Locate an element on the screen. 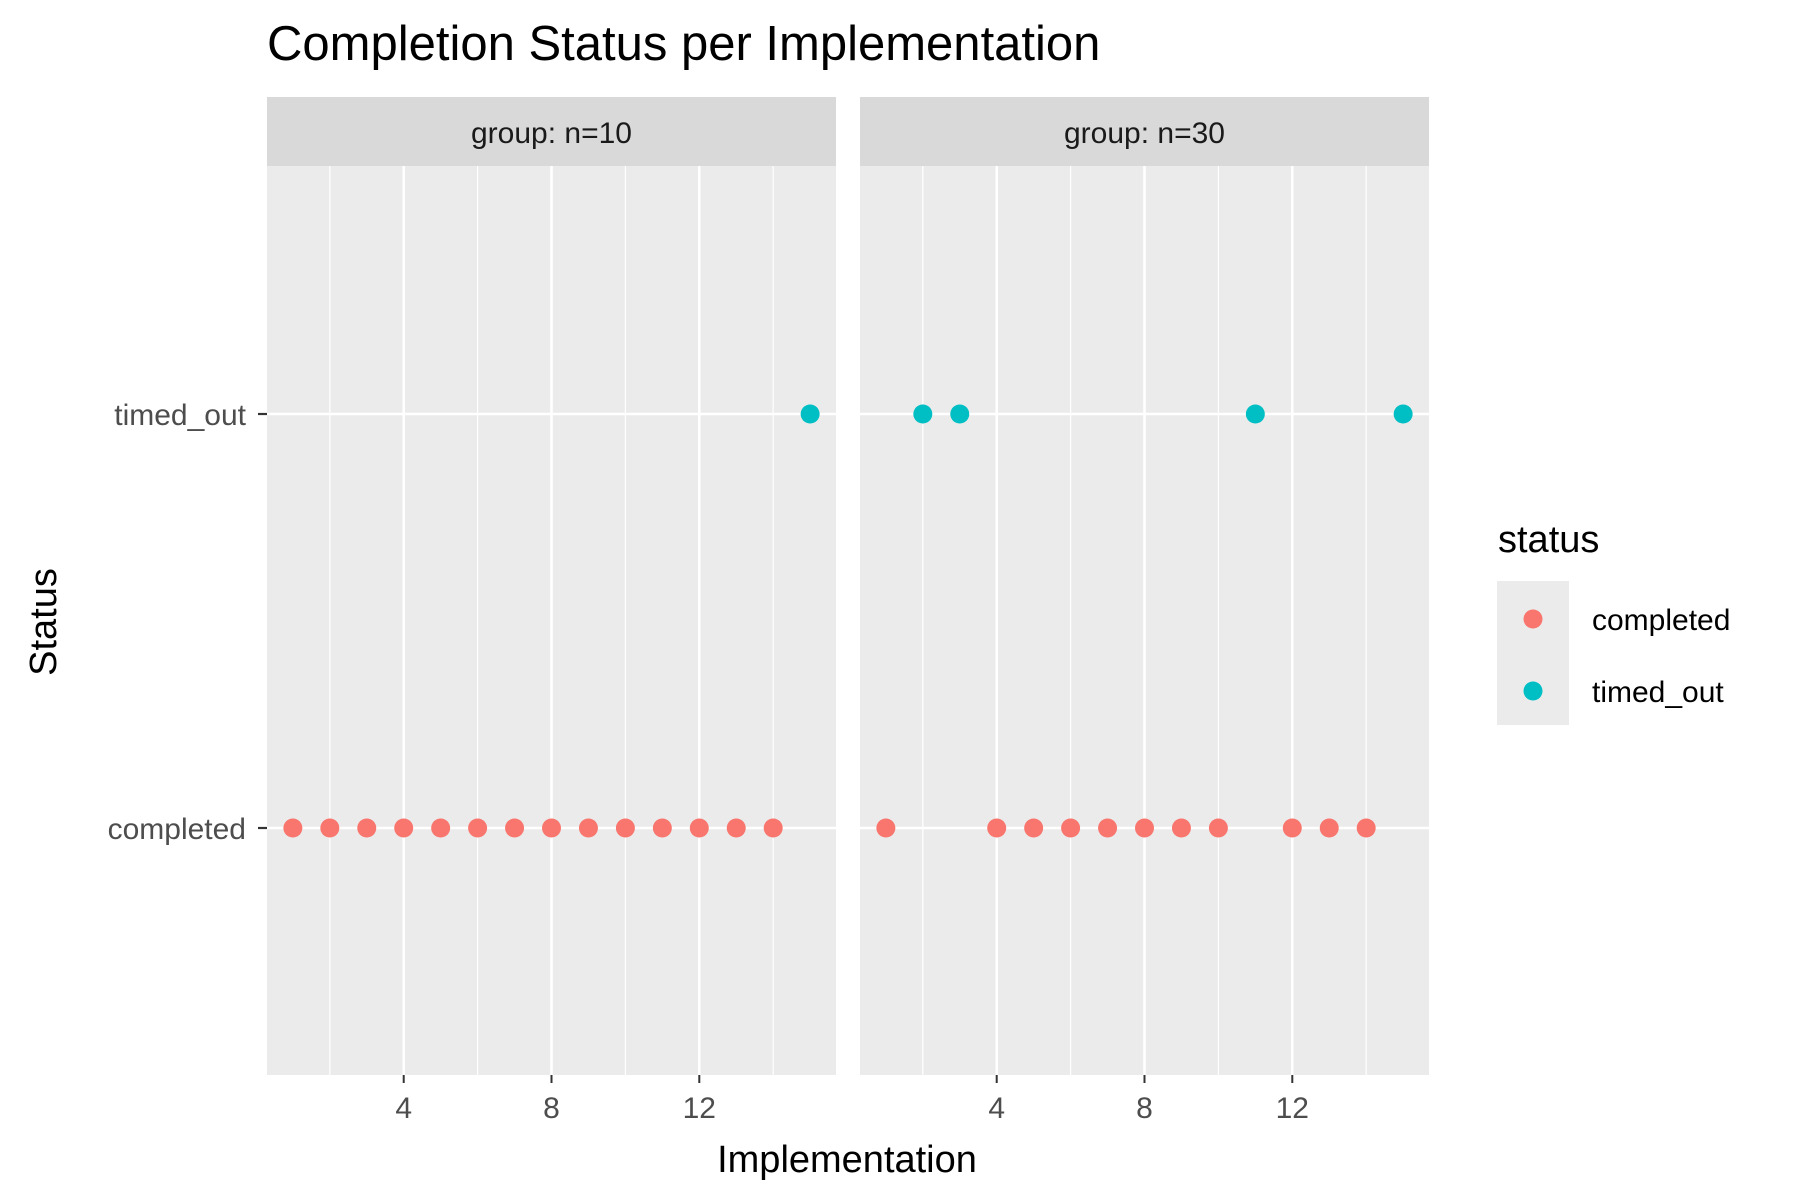  facet-strip-label: group: n=30 is located at coordinates (1144, 133).